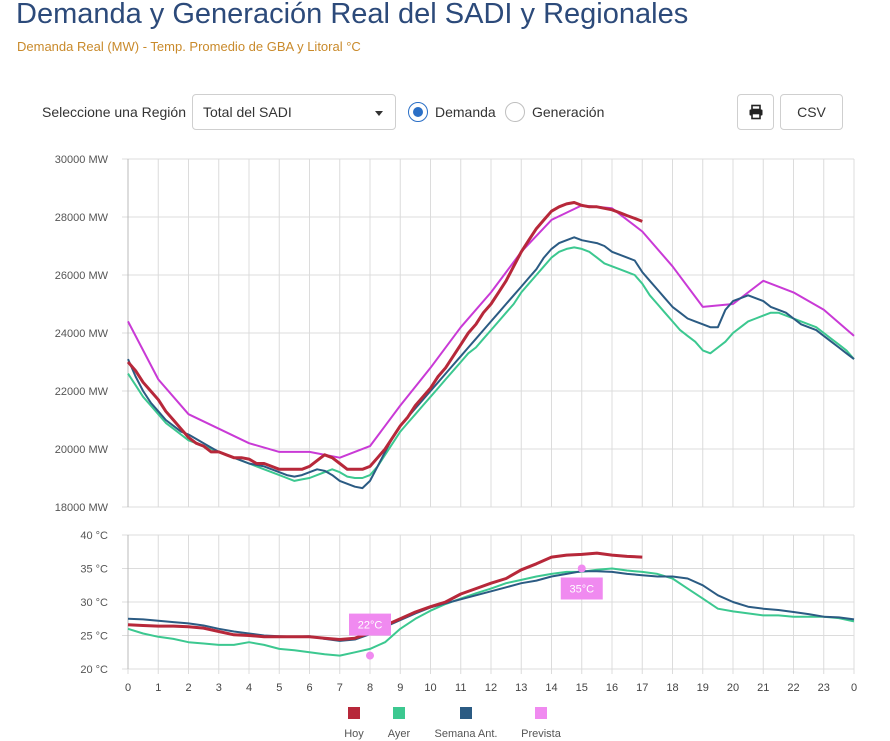  I want to click on temp-y-tick-label: 25 °C, so click(94, 637).